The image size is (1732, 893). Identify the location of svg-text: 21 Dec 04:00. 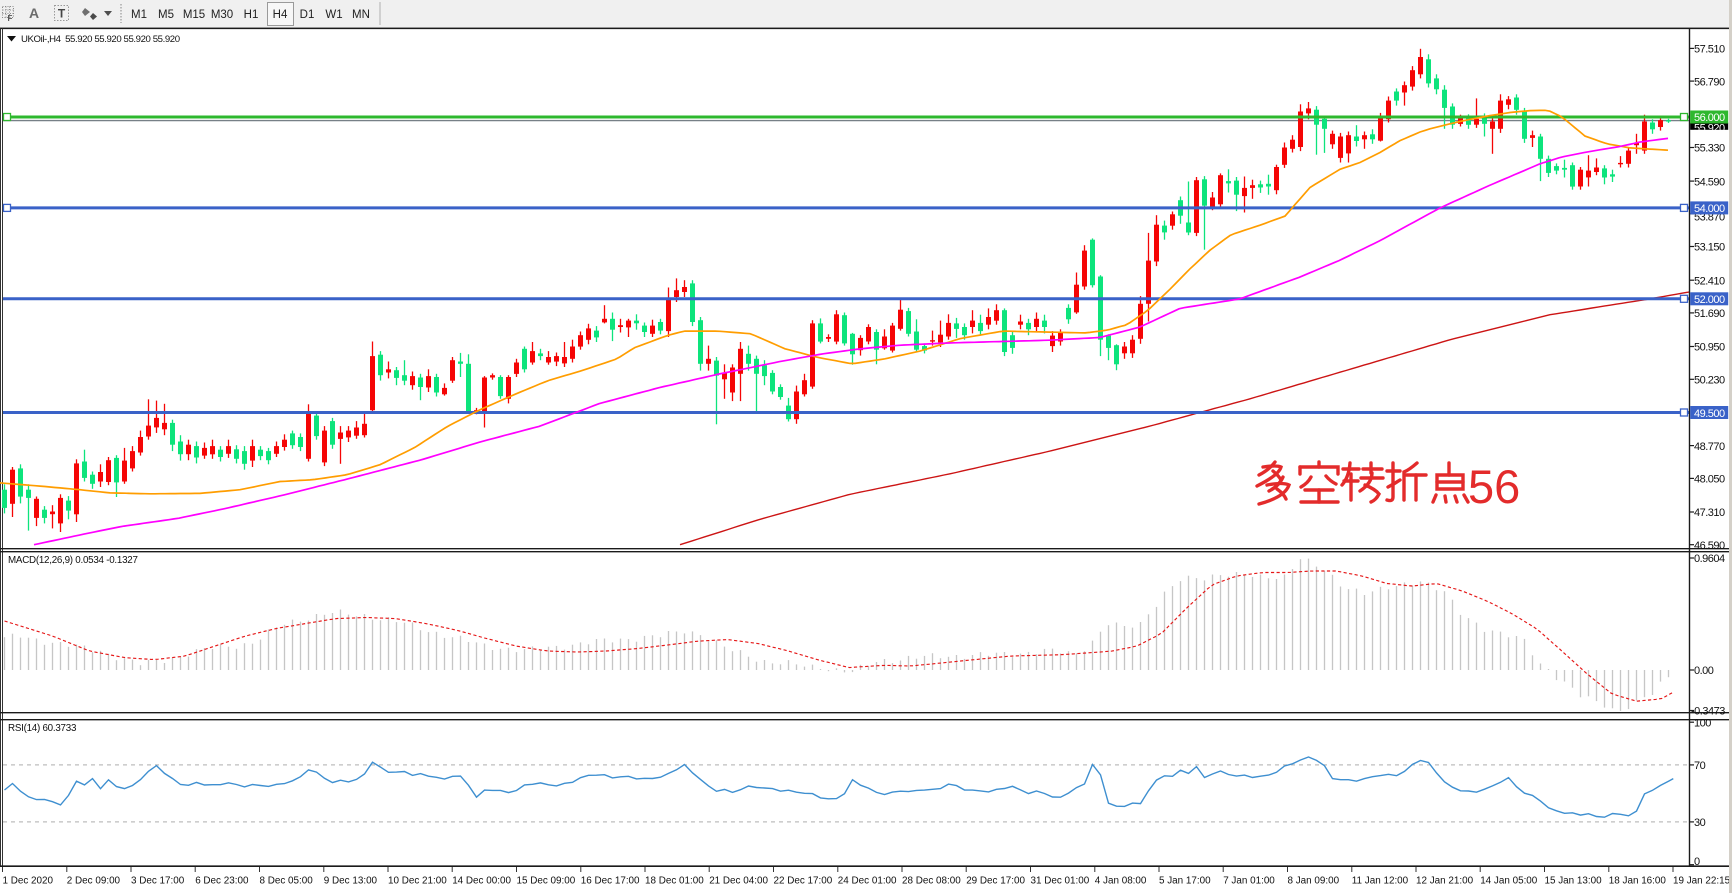
(738, 881).